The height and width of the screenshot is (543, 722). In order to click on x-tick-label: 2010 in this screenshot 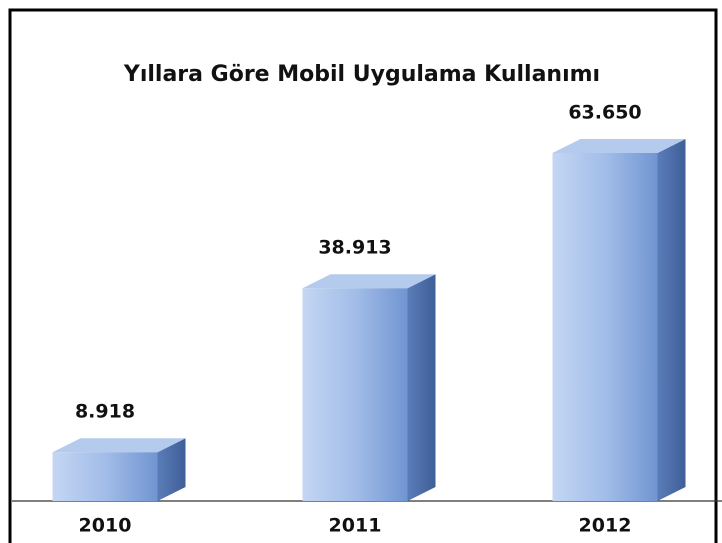, I will do `click(105, 526)`.